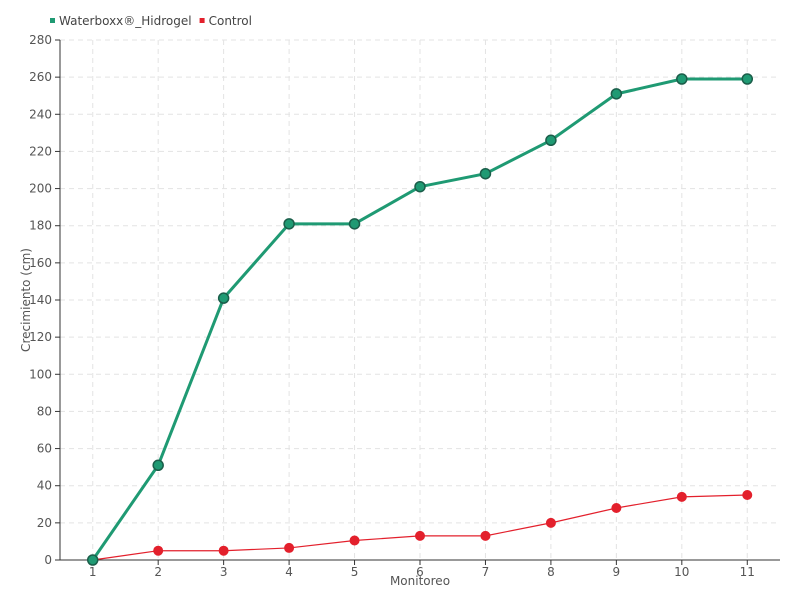 Image resolution: width=800 pixels, height=600 pixels. I want to click on x-tick-label: 4, so click(289, 572).